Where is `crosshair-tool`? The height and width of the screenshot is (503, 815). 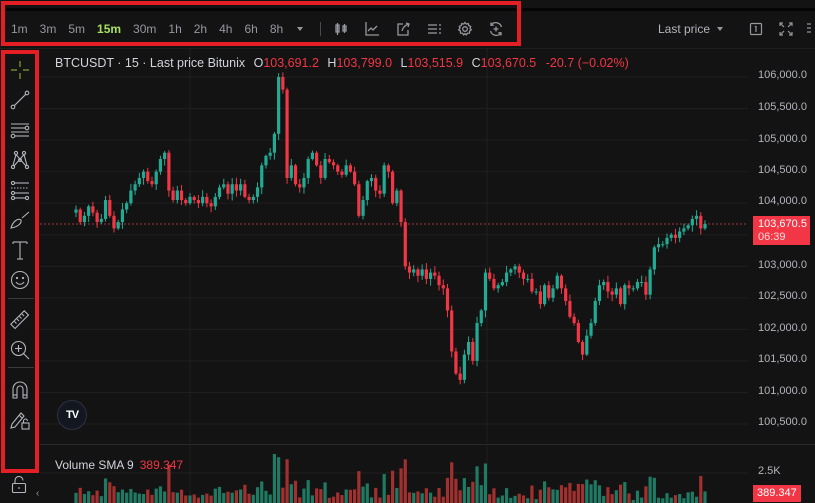
crosshair-tool is located at coordinates (20, 70).